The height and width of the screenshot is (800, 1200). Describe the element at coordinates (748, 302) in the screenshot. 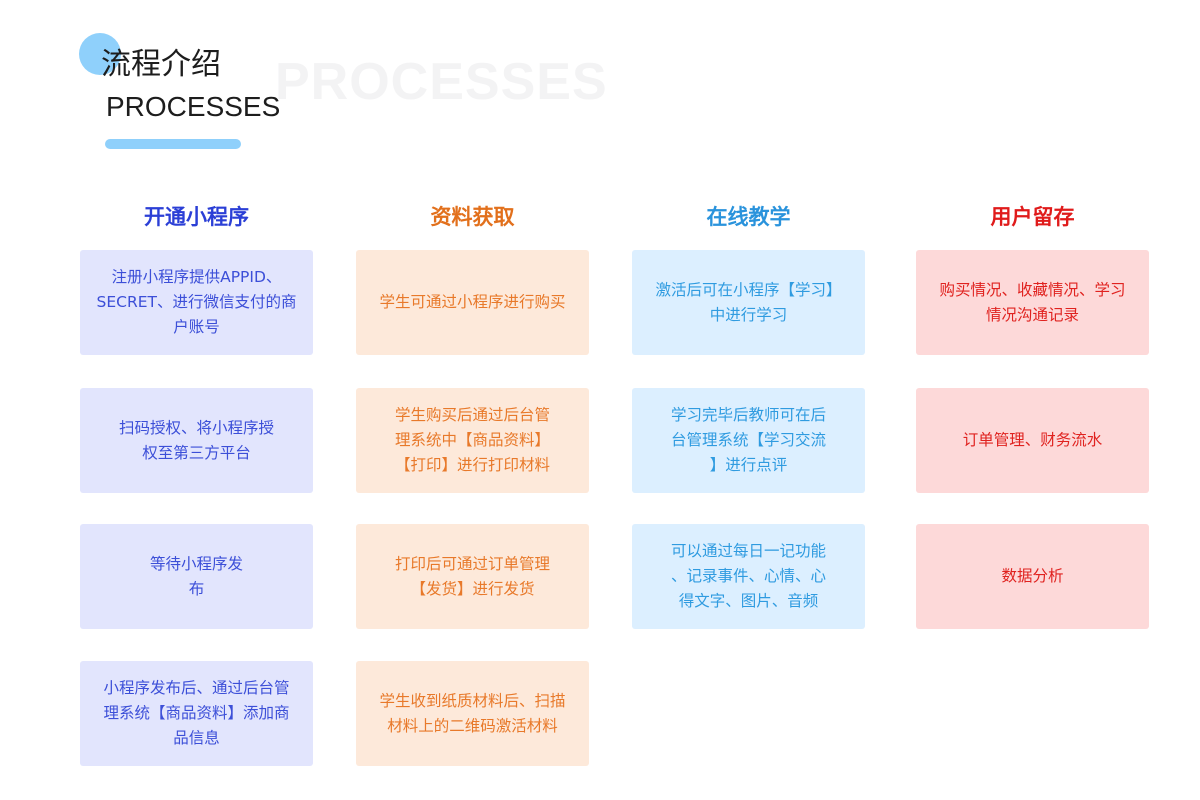

I see `process-step-card: 激活后可在小程序【学习】 中进行学习` at that location.